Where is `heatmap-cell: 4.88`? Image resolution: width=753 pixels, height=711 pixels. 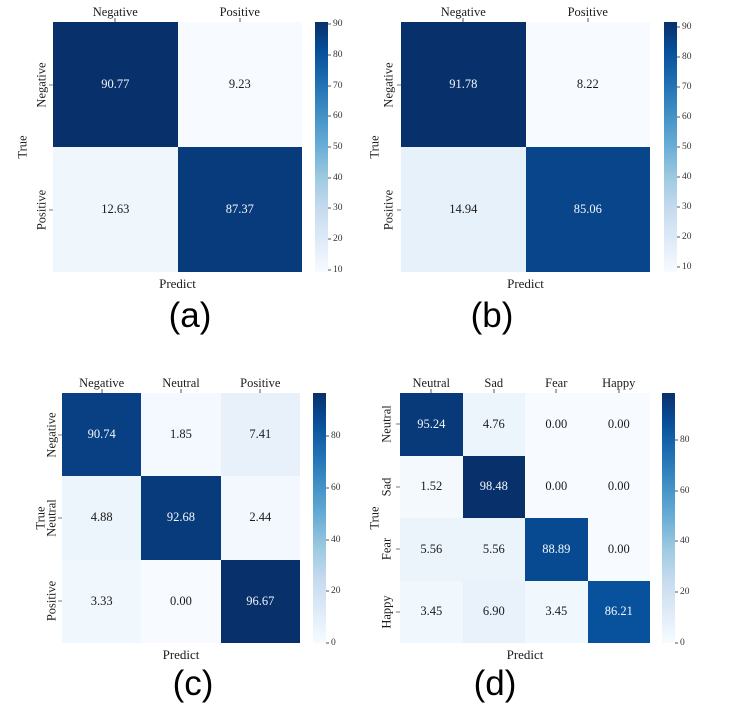 heatmap-cell: 4.88 is located at coordinates (102, 518).